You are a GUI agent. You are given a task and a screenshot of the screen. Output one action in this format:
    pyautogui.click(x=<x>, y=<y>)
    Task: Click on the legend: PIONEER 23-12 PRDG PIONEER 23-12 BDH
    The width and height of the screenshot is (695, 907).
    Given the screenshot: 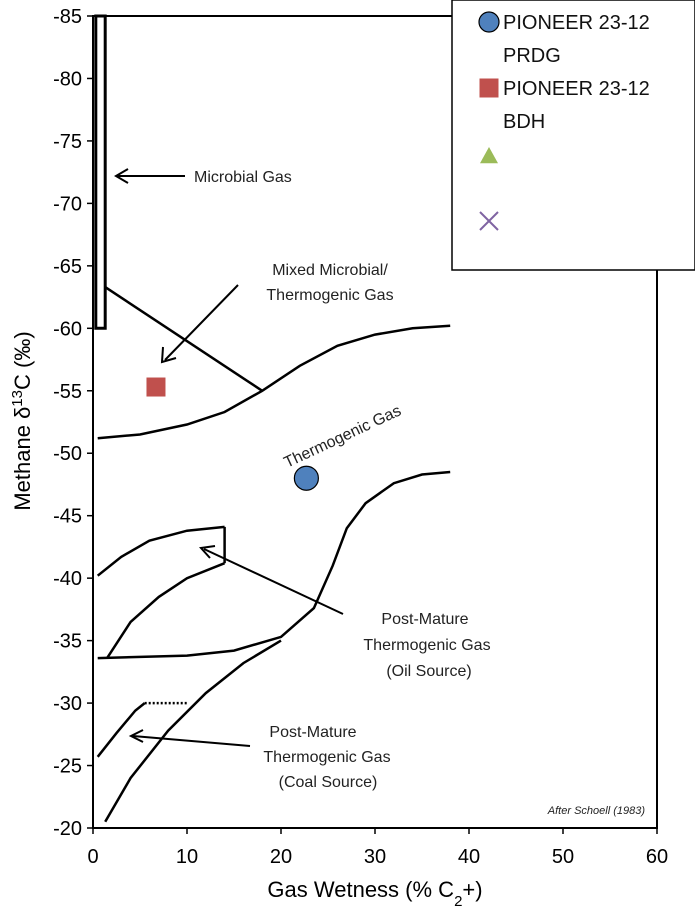 What is the action you would take?
    pyautogui.click(x=573, y=135)
    